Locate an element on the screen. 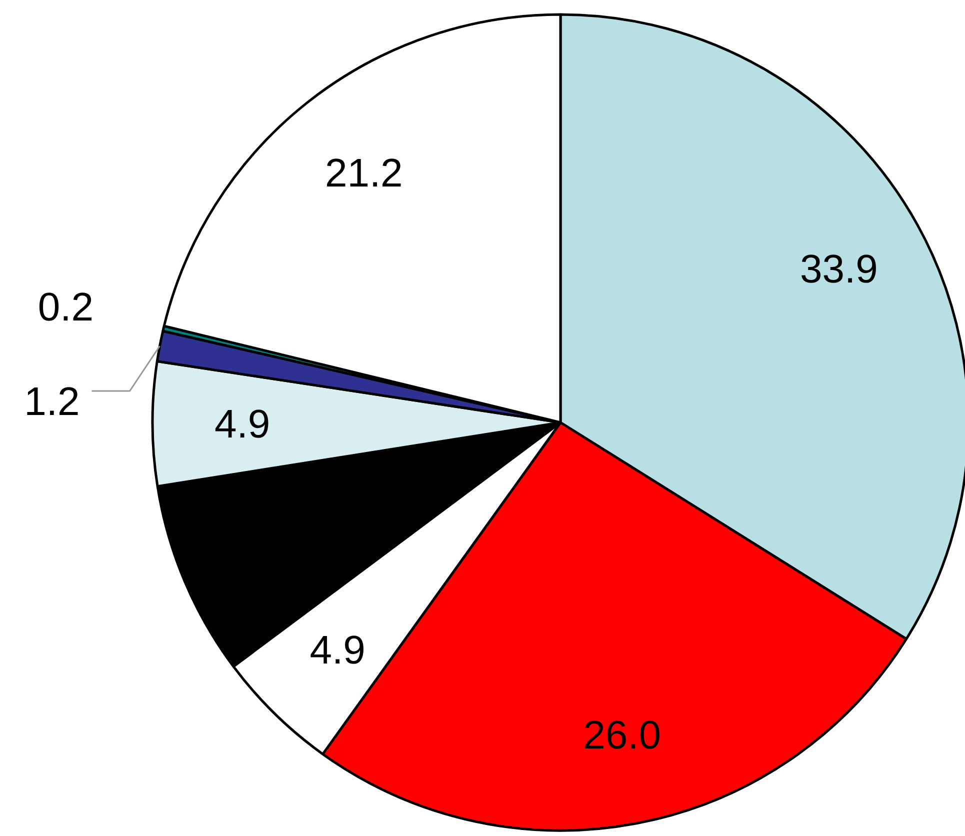 This screenshot has width=965, height=836. data-label: 33.9 is located at coordinates (839, 269).